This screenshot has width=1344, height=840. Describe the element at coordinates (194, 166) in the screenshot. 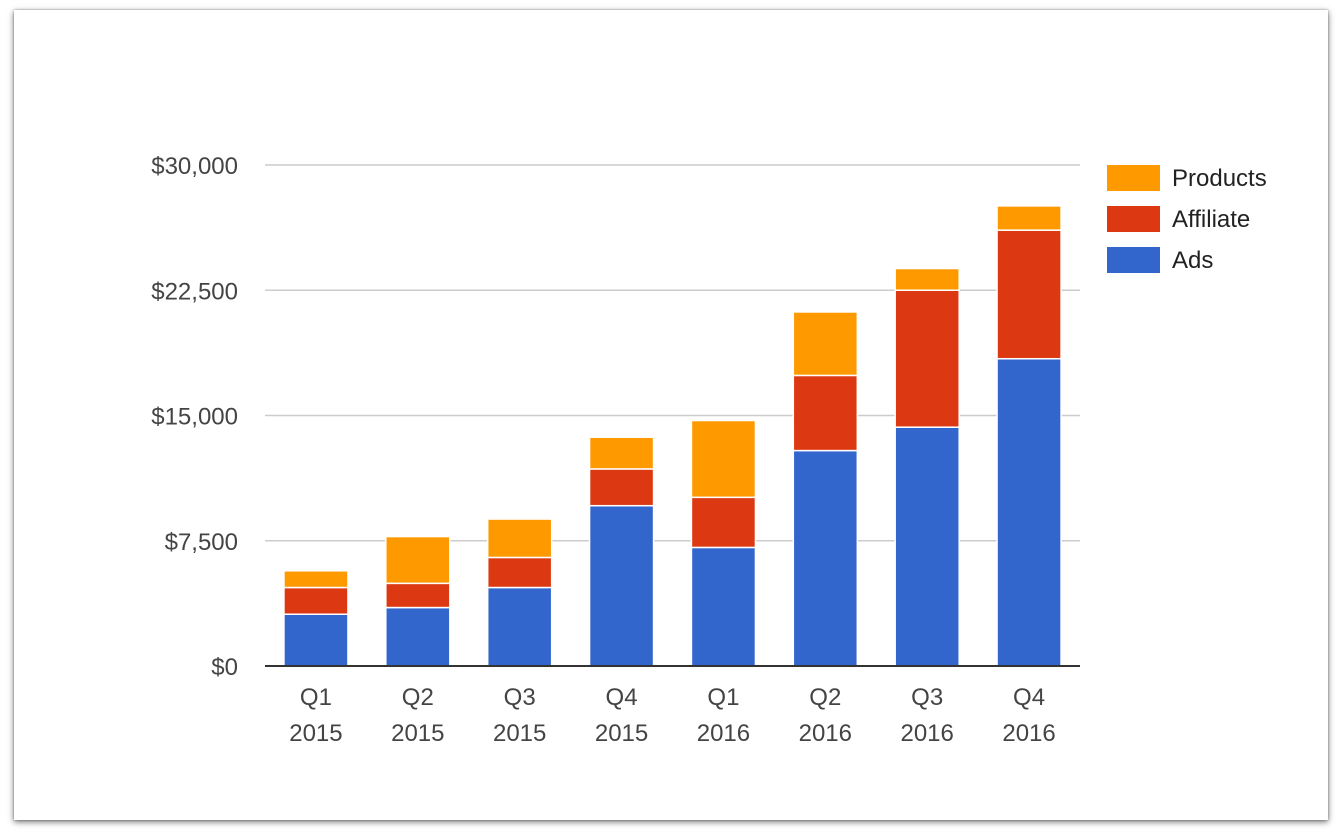

I see `y-tick-label: $30,000` at that location.